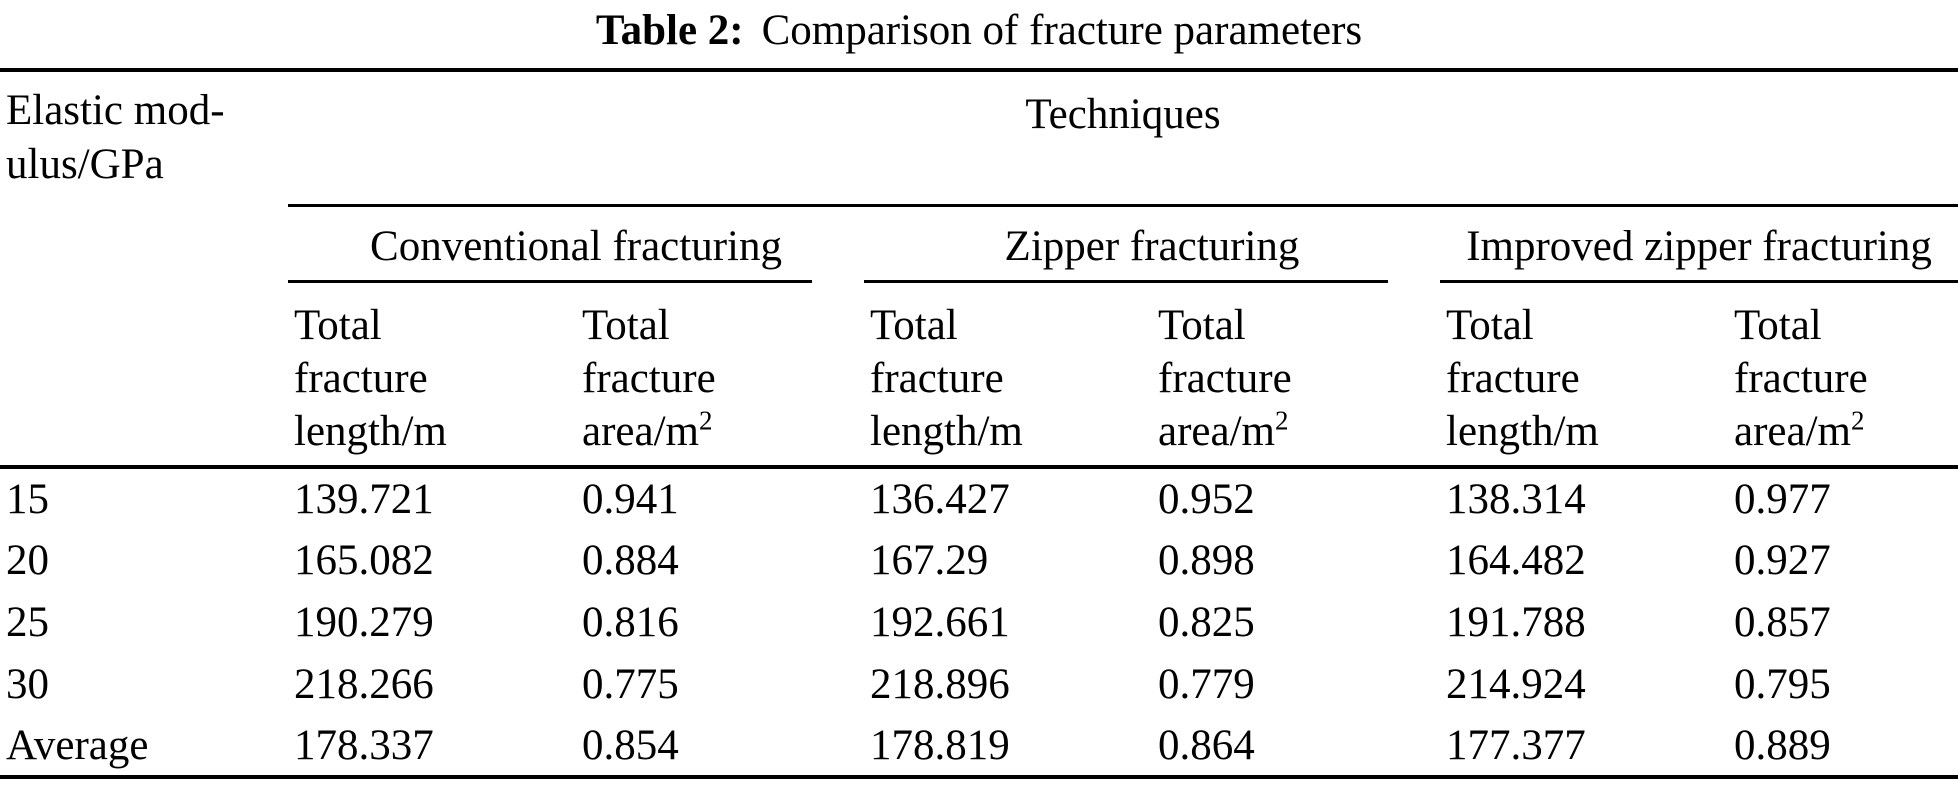  I want to click on cell-improved-area: 0.795, so click(1782, 684).